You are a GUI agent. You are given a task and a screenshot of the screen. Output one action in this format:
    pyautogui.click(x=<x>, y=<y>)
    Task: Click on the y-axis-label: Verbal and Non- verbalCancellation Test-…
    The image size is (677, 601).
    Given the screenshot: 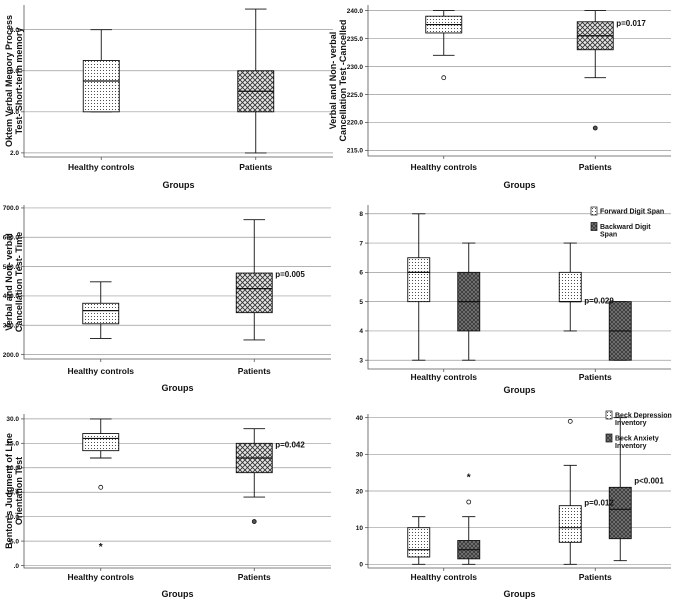 What is the action you would take?
    pyautogui.click(x=14, y=282)
    